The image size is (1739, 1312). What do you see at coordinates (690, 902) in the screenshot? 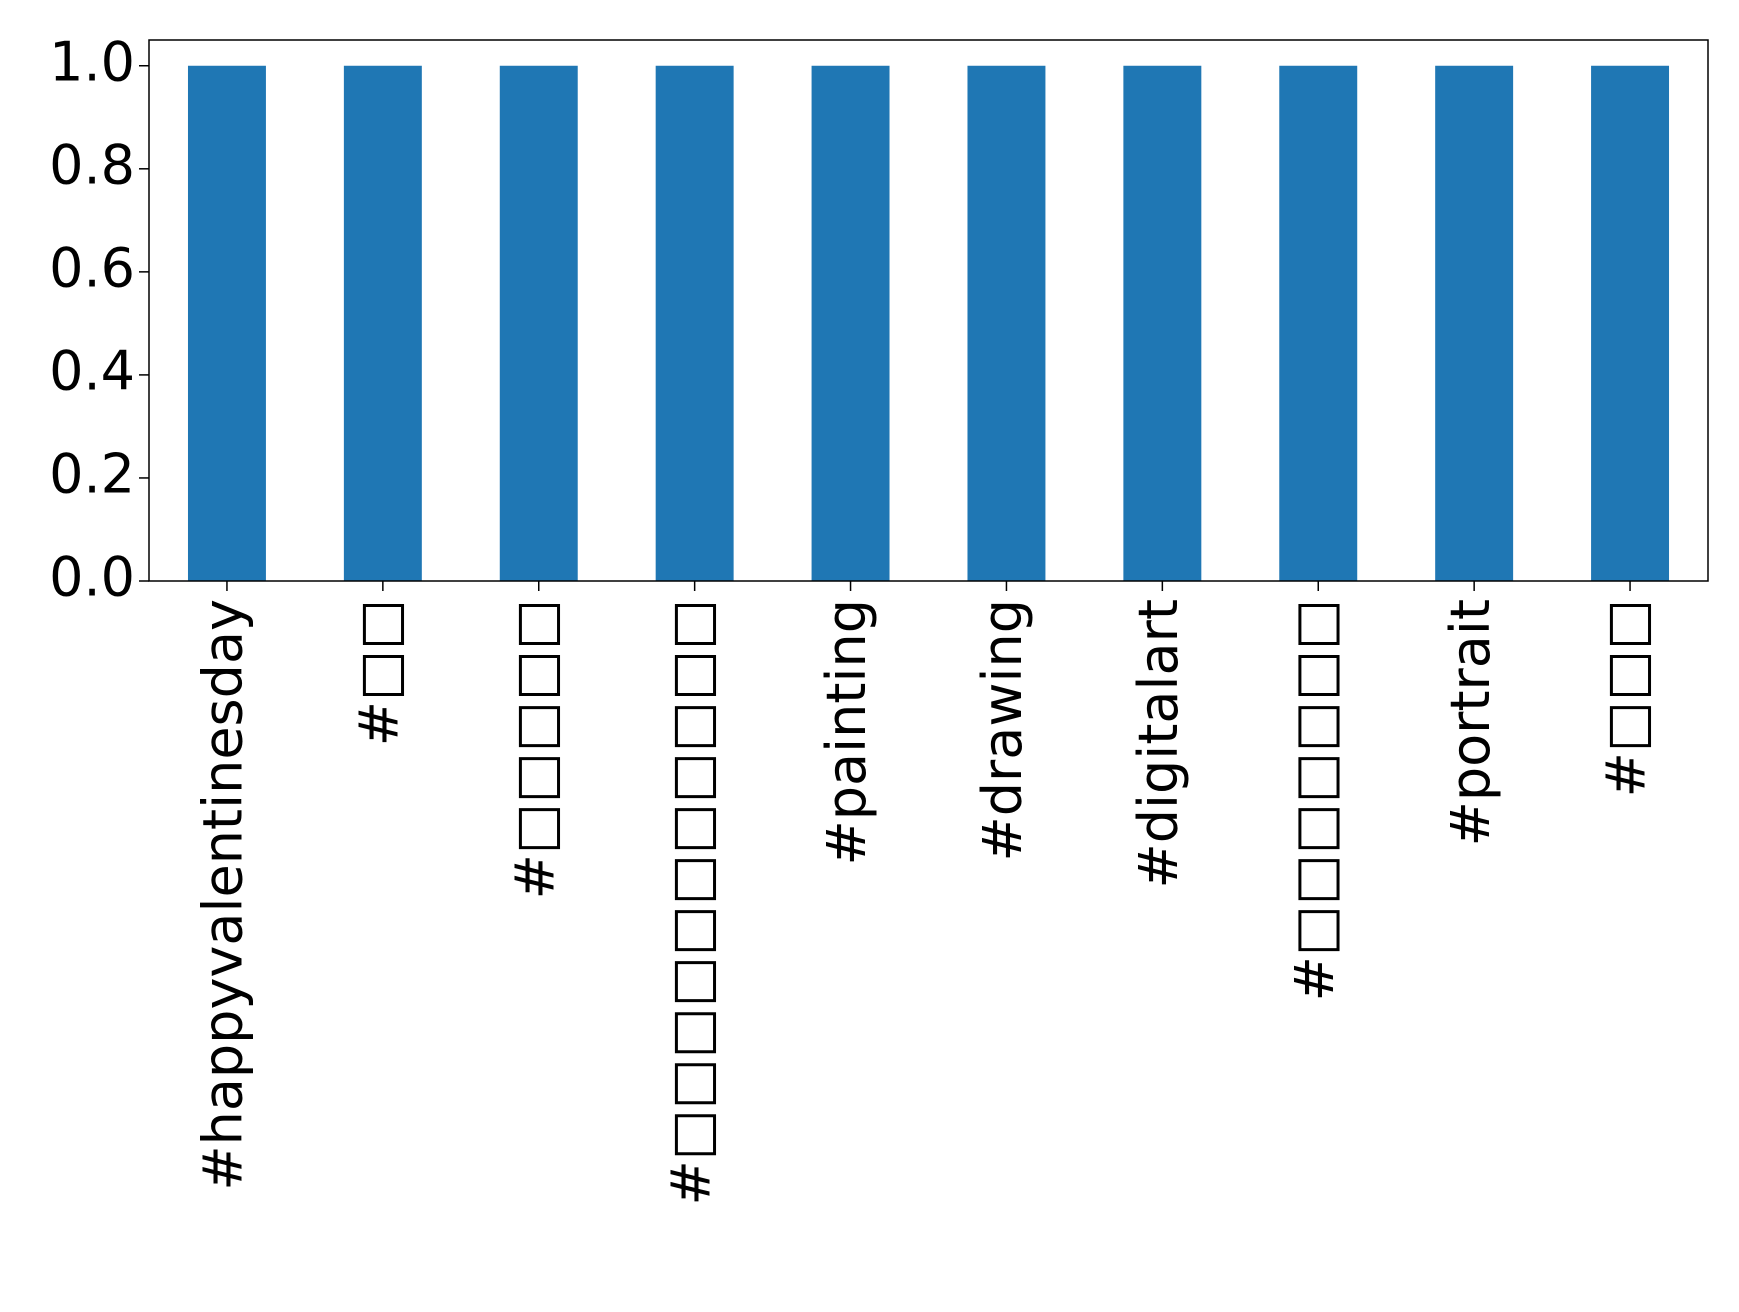
I see `x-tick-label: #□□□□□□□□□□□` at bounding box center [690, 902].